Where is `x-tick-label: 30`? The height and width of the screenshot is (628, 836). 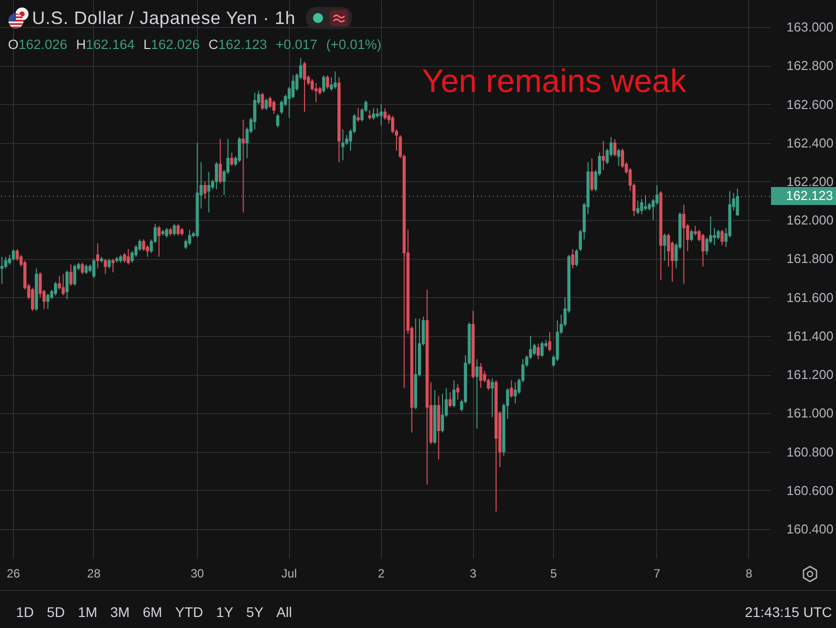 x-tick-label: 30 is located at coordinates (197, 573).